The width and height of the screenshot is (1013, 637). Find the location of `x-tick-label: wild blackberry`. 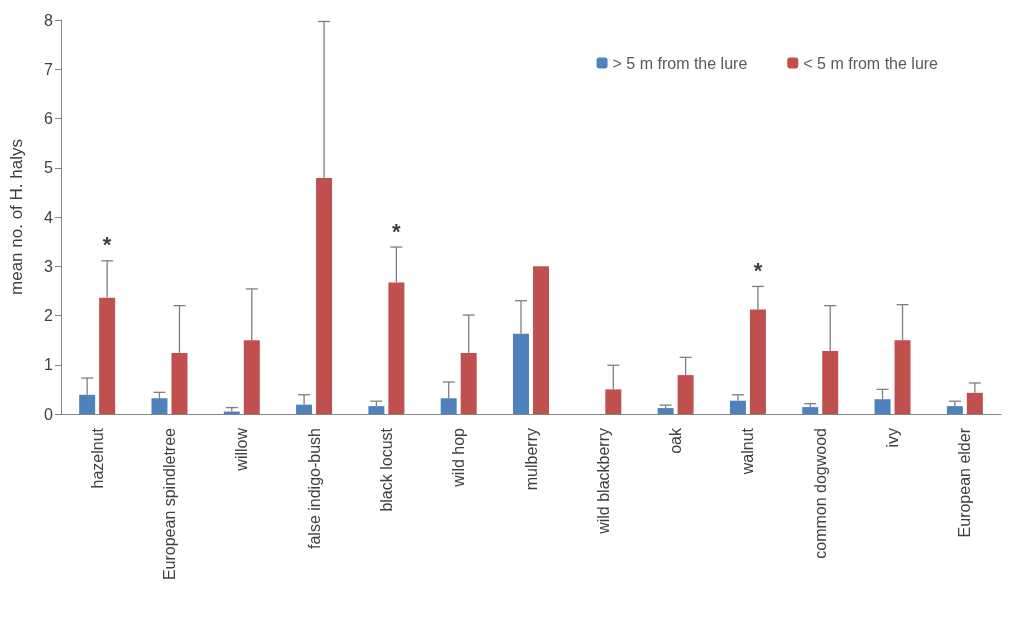

x-tick-label: wild blackberry is located at coordinates (603, 481).